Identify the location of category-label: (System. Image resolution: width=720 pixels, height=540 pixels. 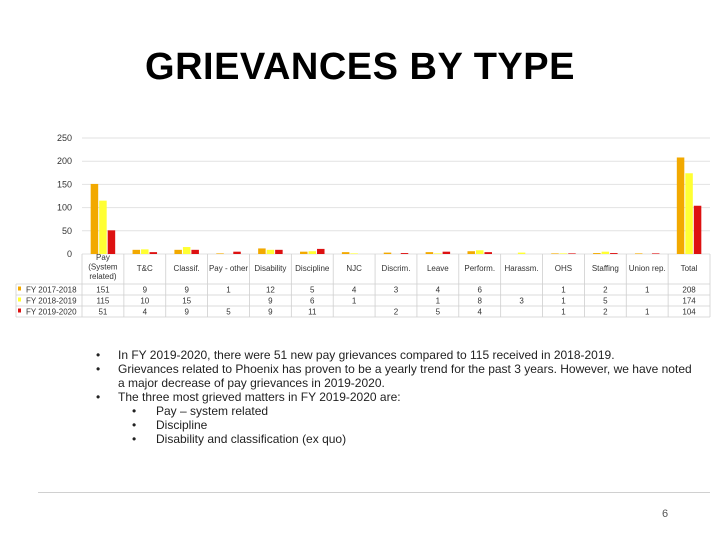
(103, 267).